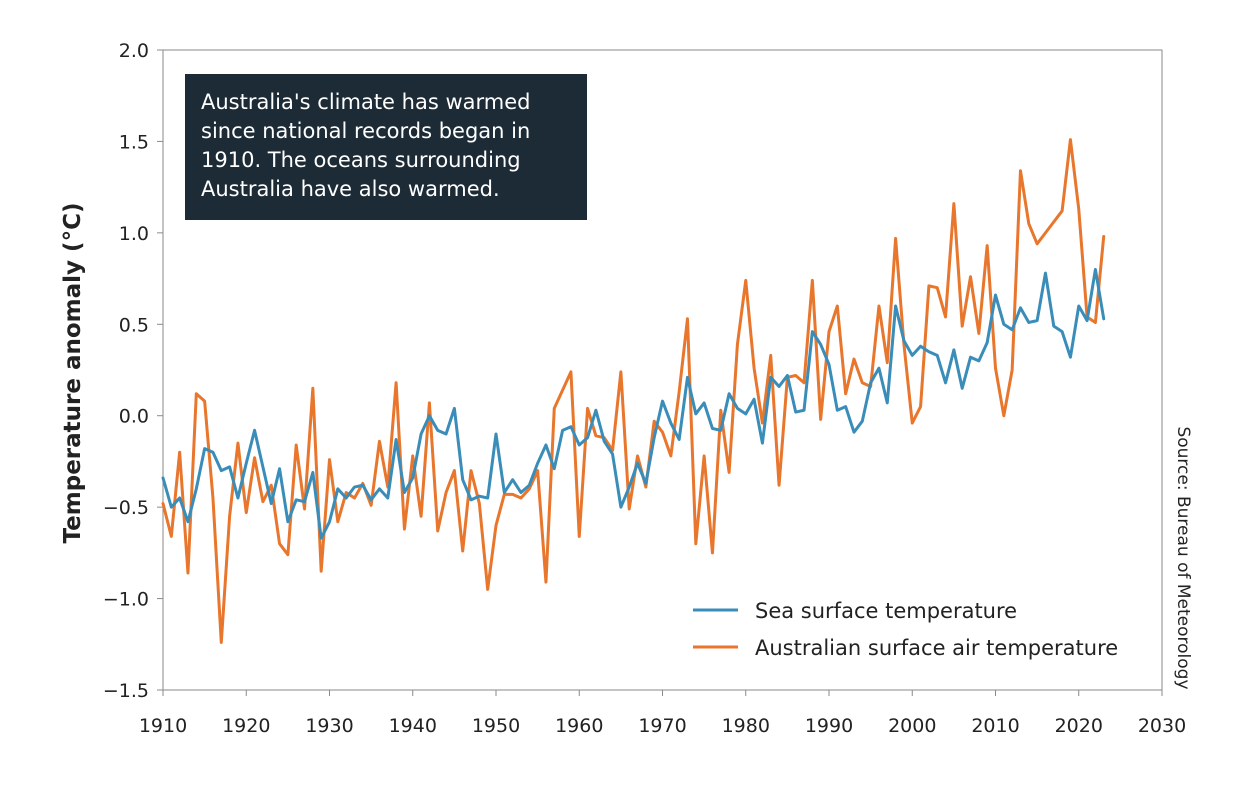 Image resolution: width=1254 pixels, height=794 pixels. What do you see at coordinates (413, 726) in the screenshot?
I see `x-tick-label: 1940` at bounding box center [413, 726].